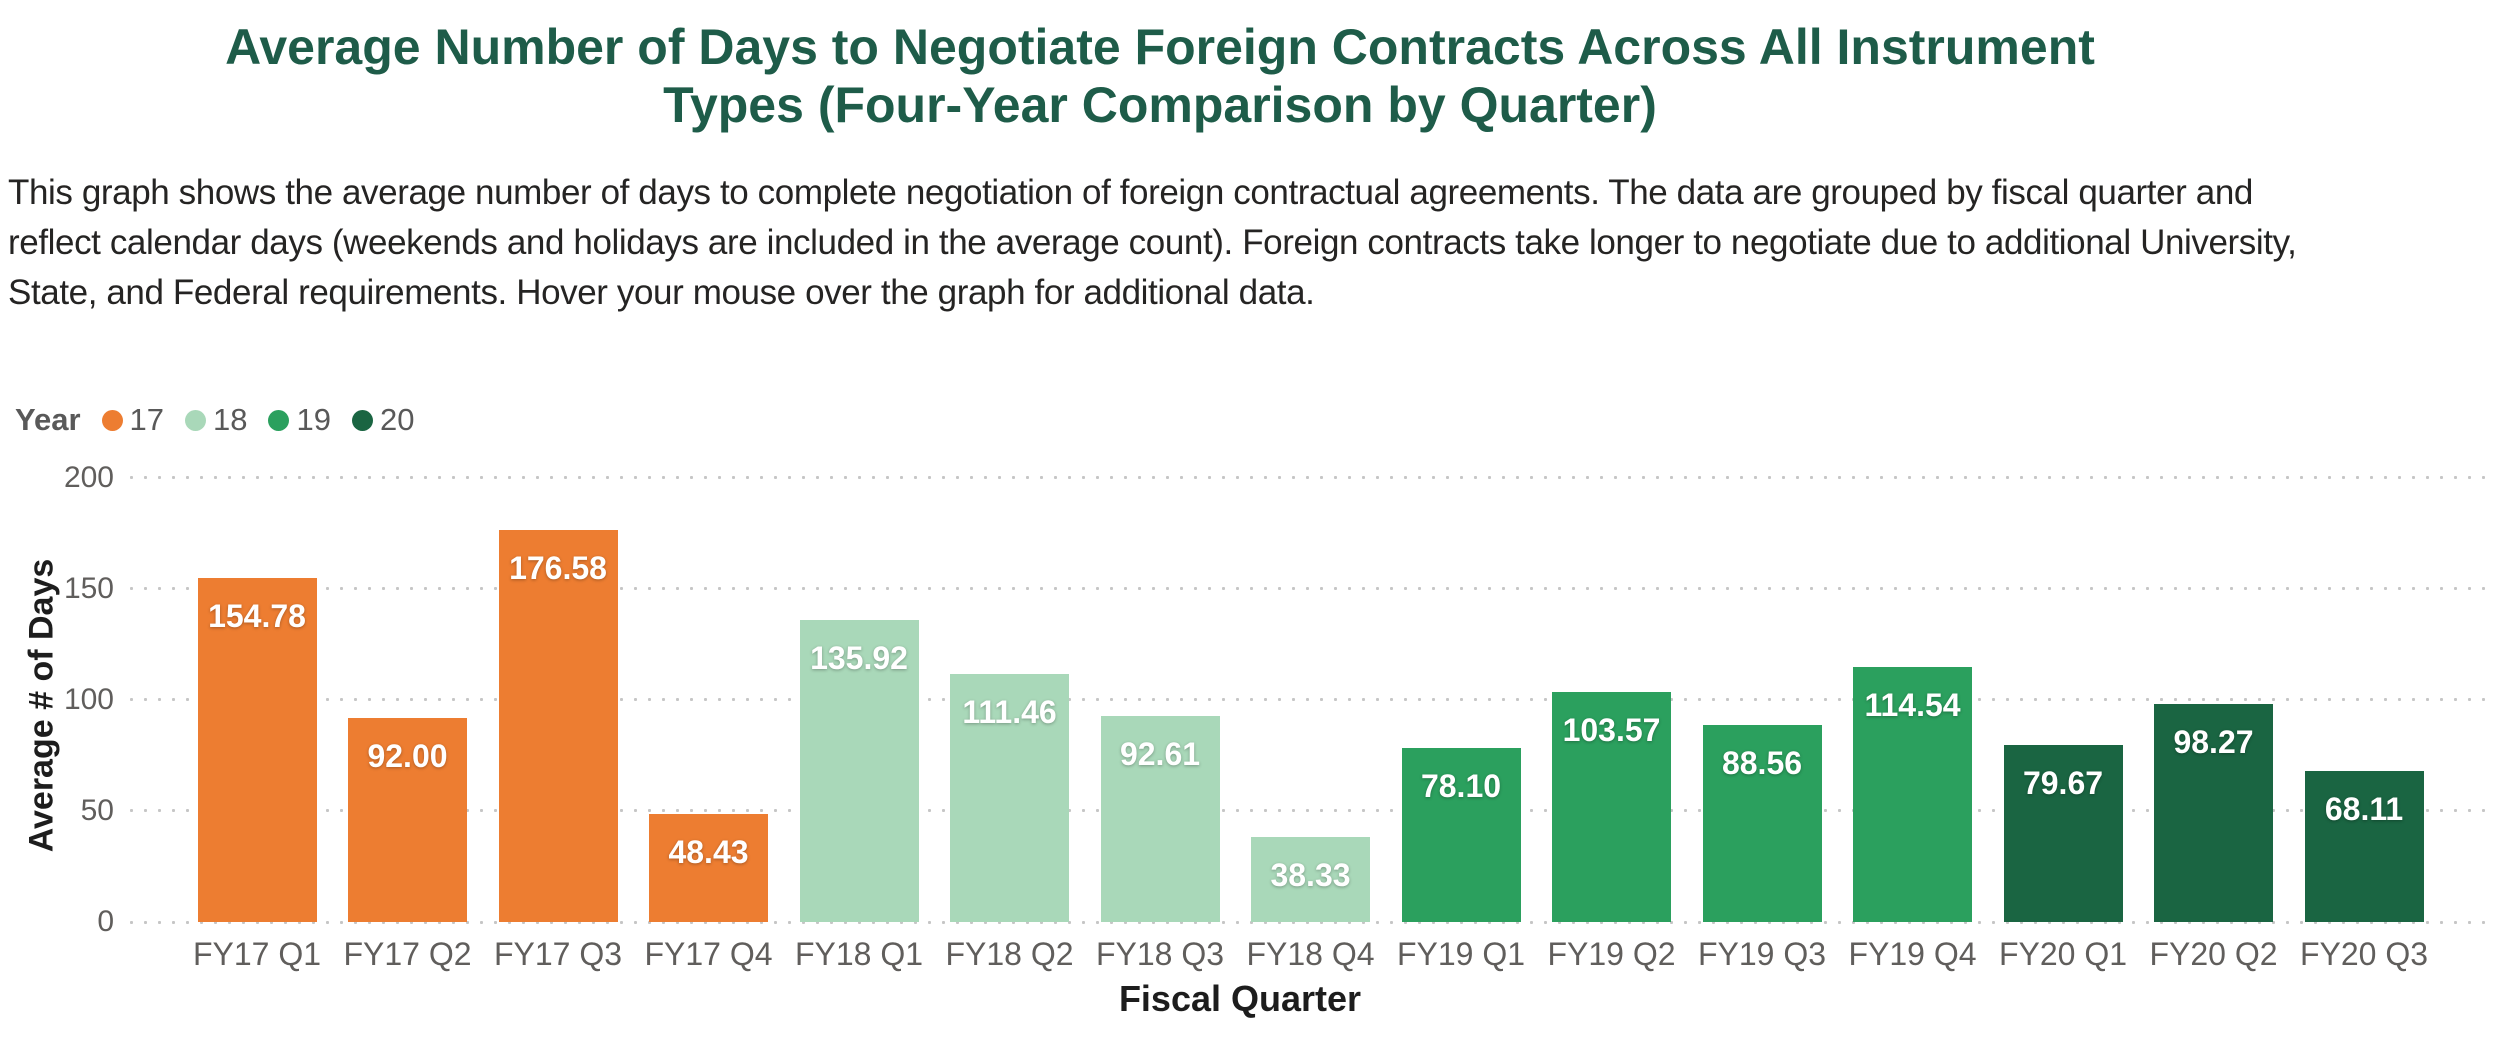 This screenshot has height=1059, width=2500. I want to click on page-title-line2: Types (Four-Year Comparison by Quarter), so click(1160, 105).